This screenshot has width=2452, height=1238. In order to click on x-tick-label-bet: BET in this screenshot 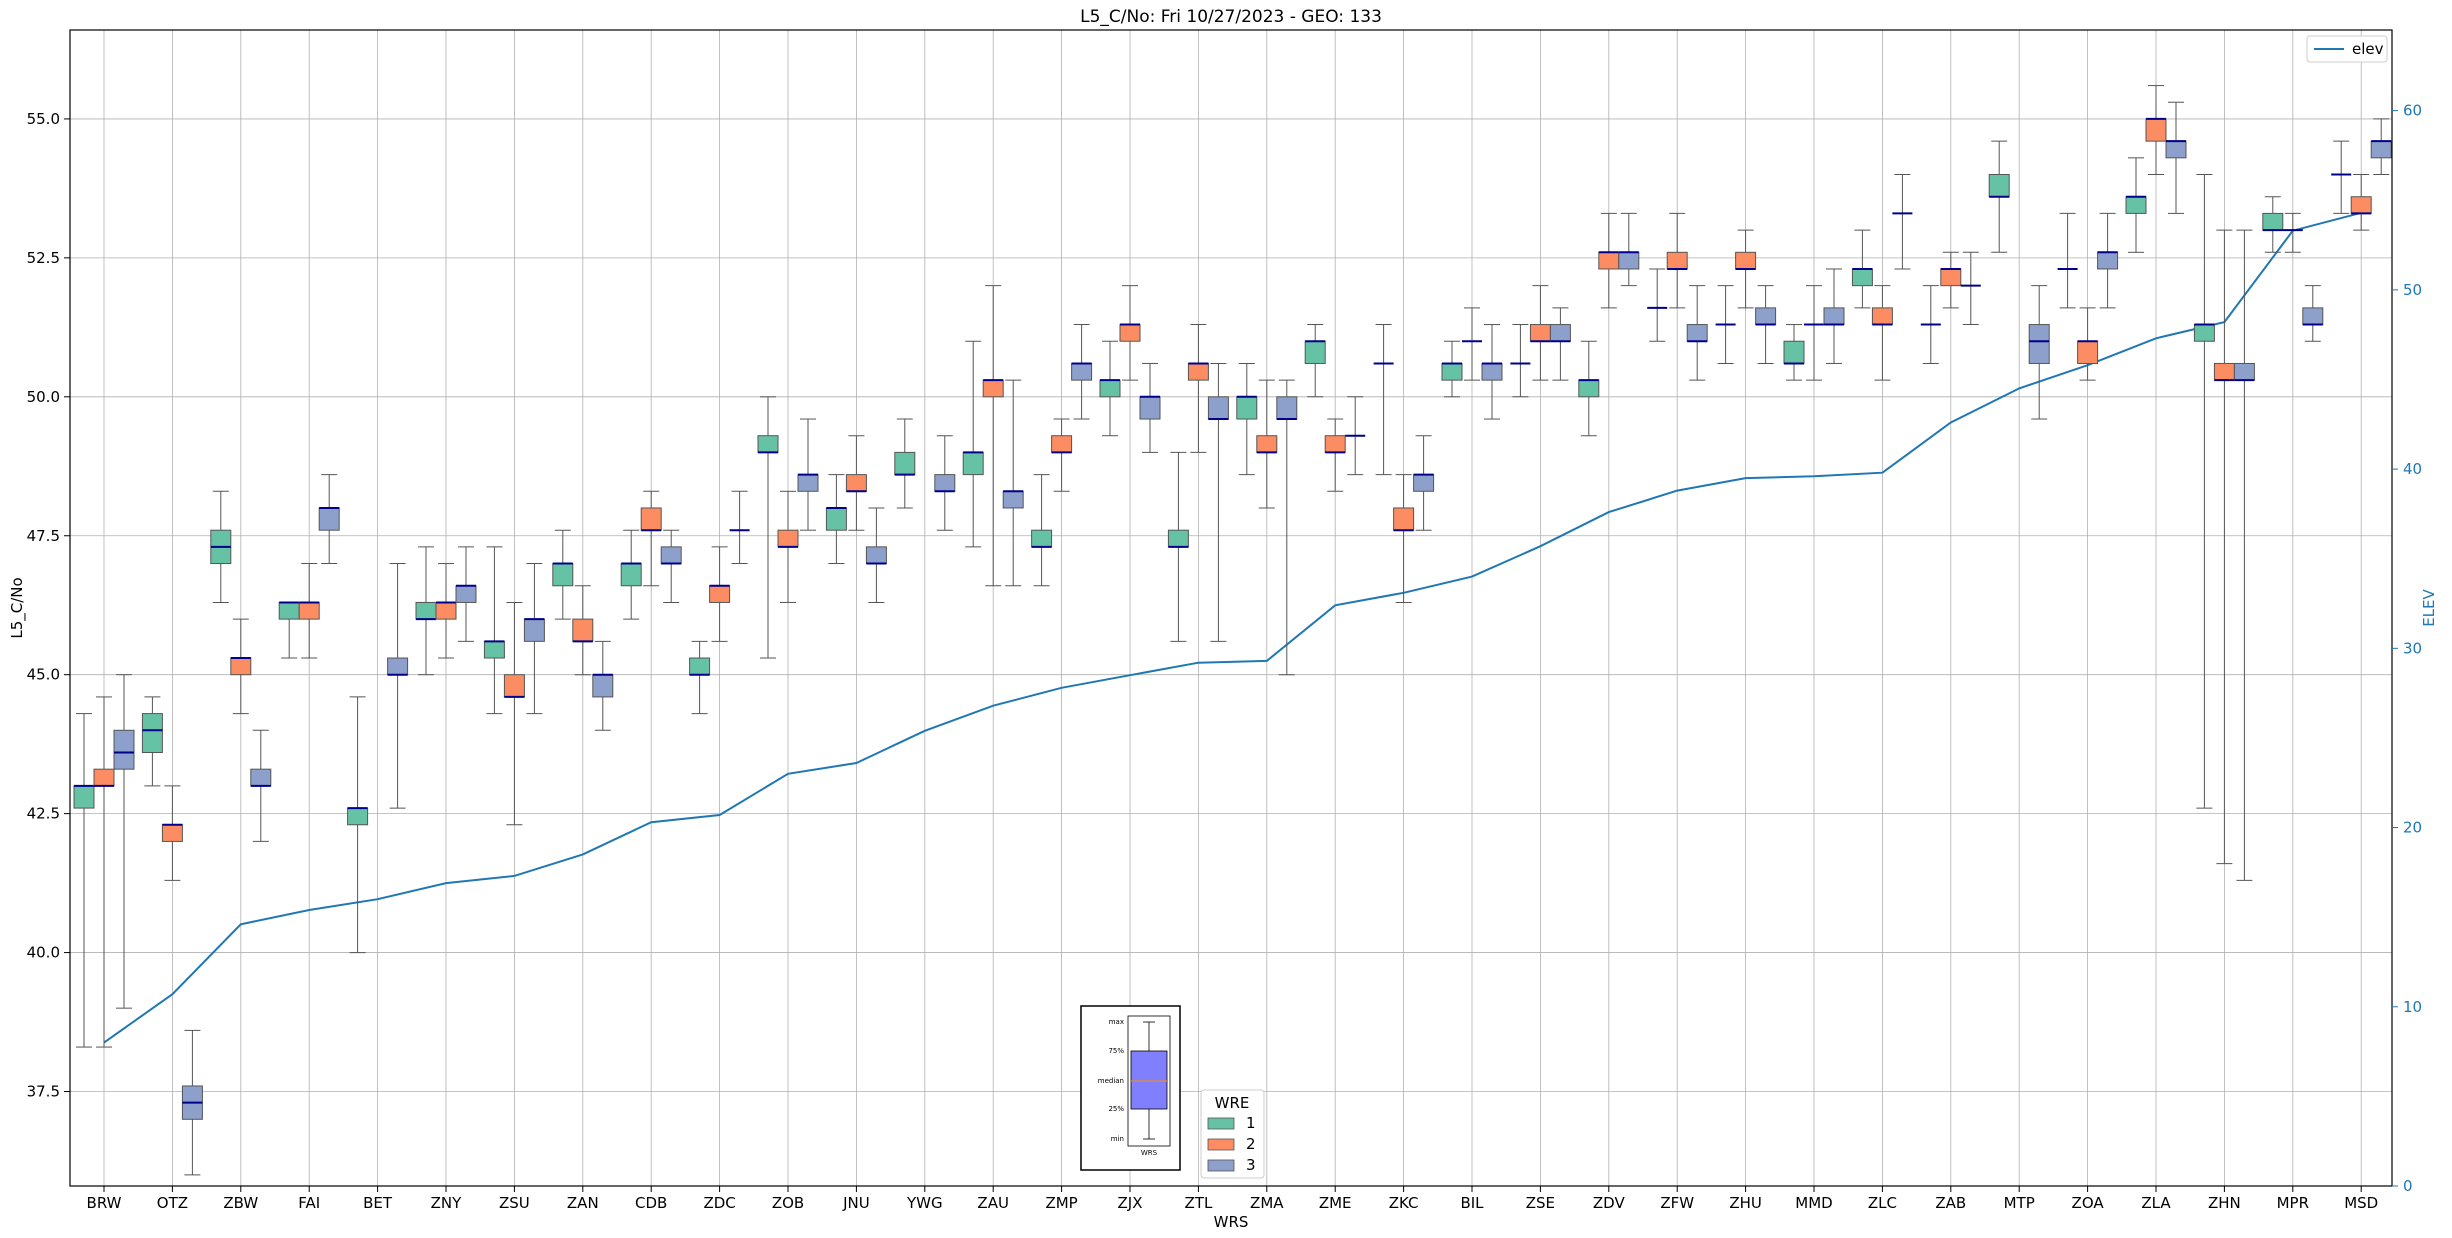, I will do `click(378, 1203)`.